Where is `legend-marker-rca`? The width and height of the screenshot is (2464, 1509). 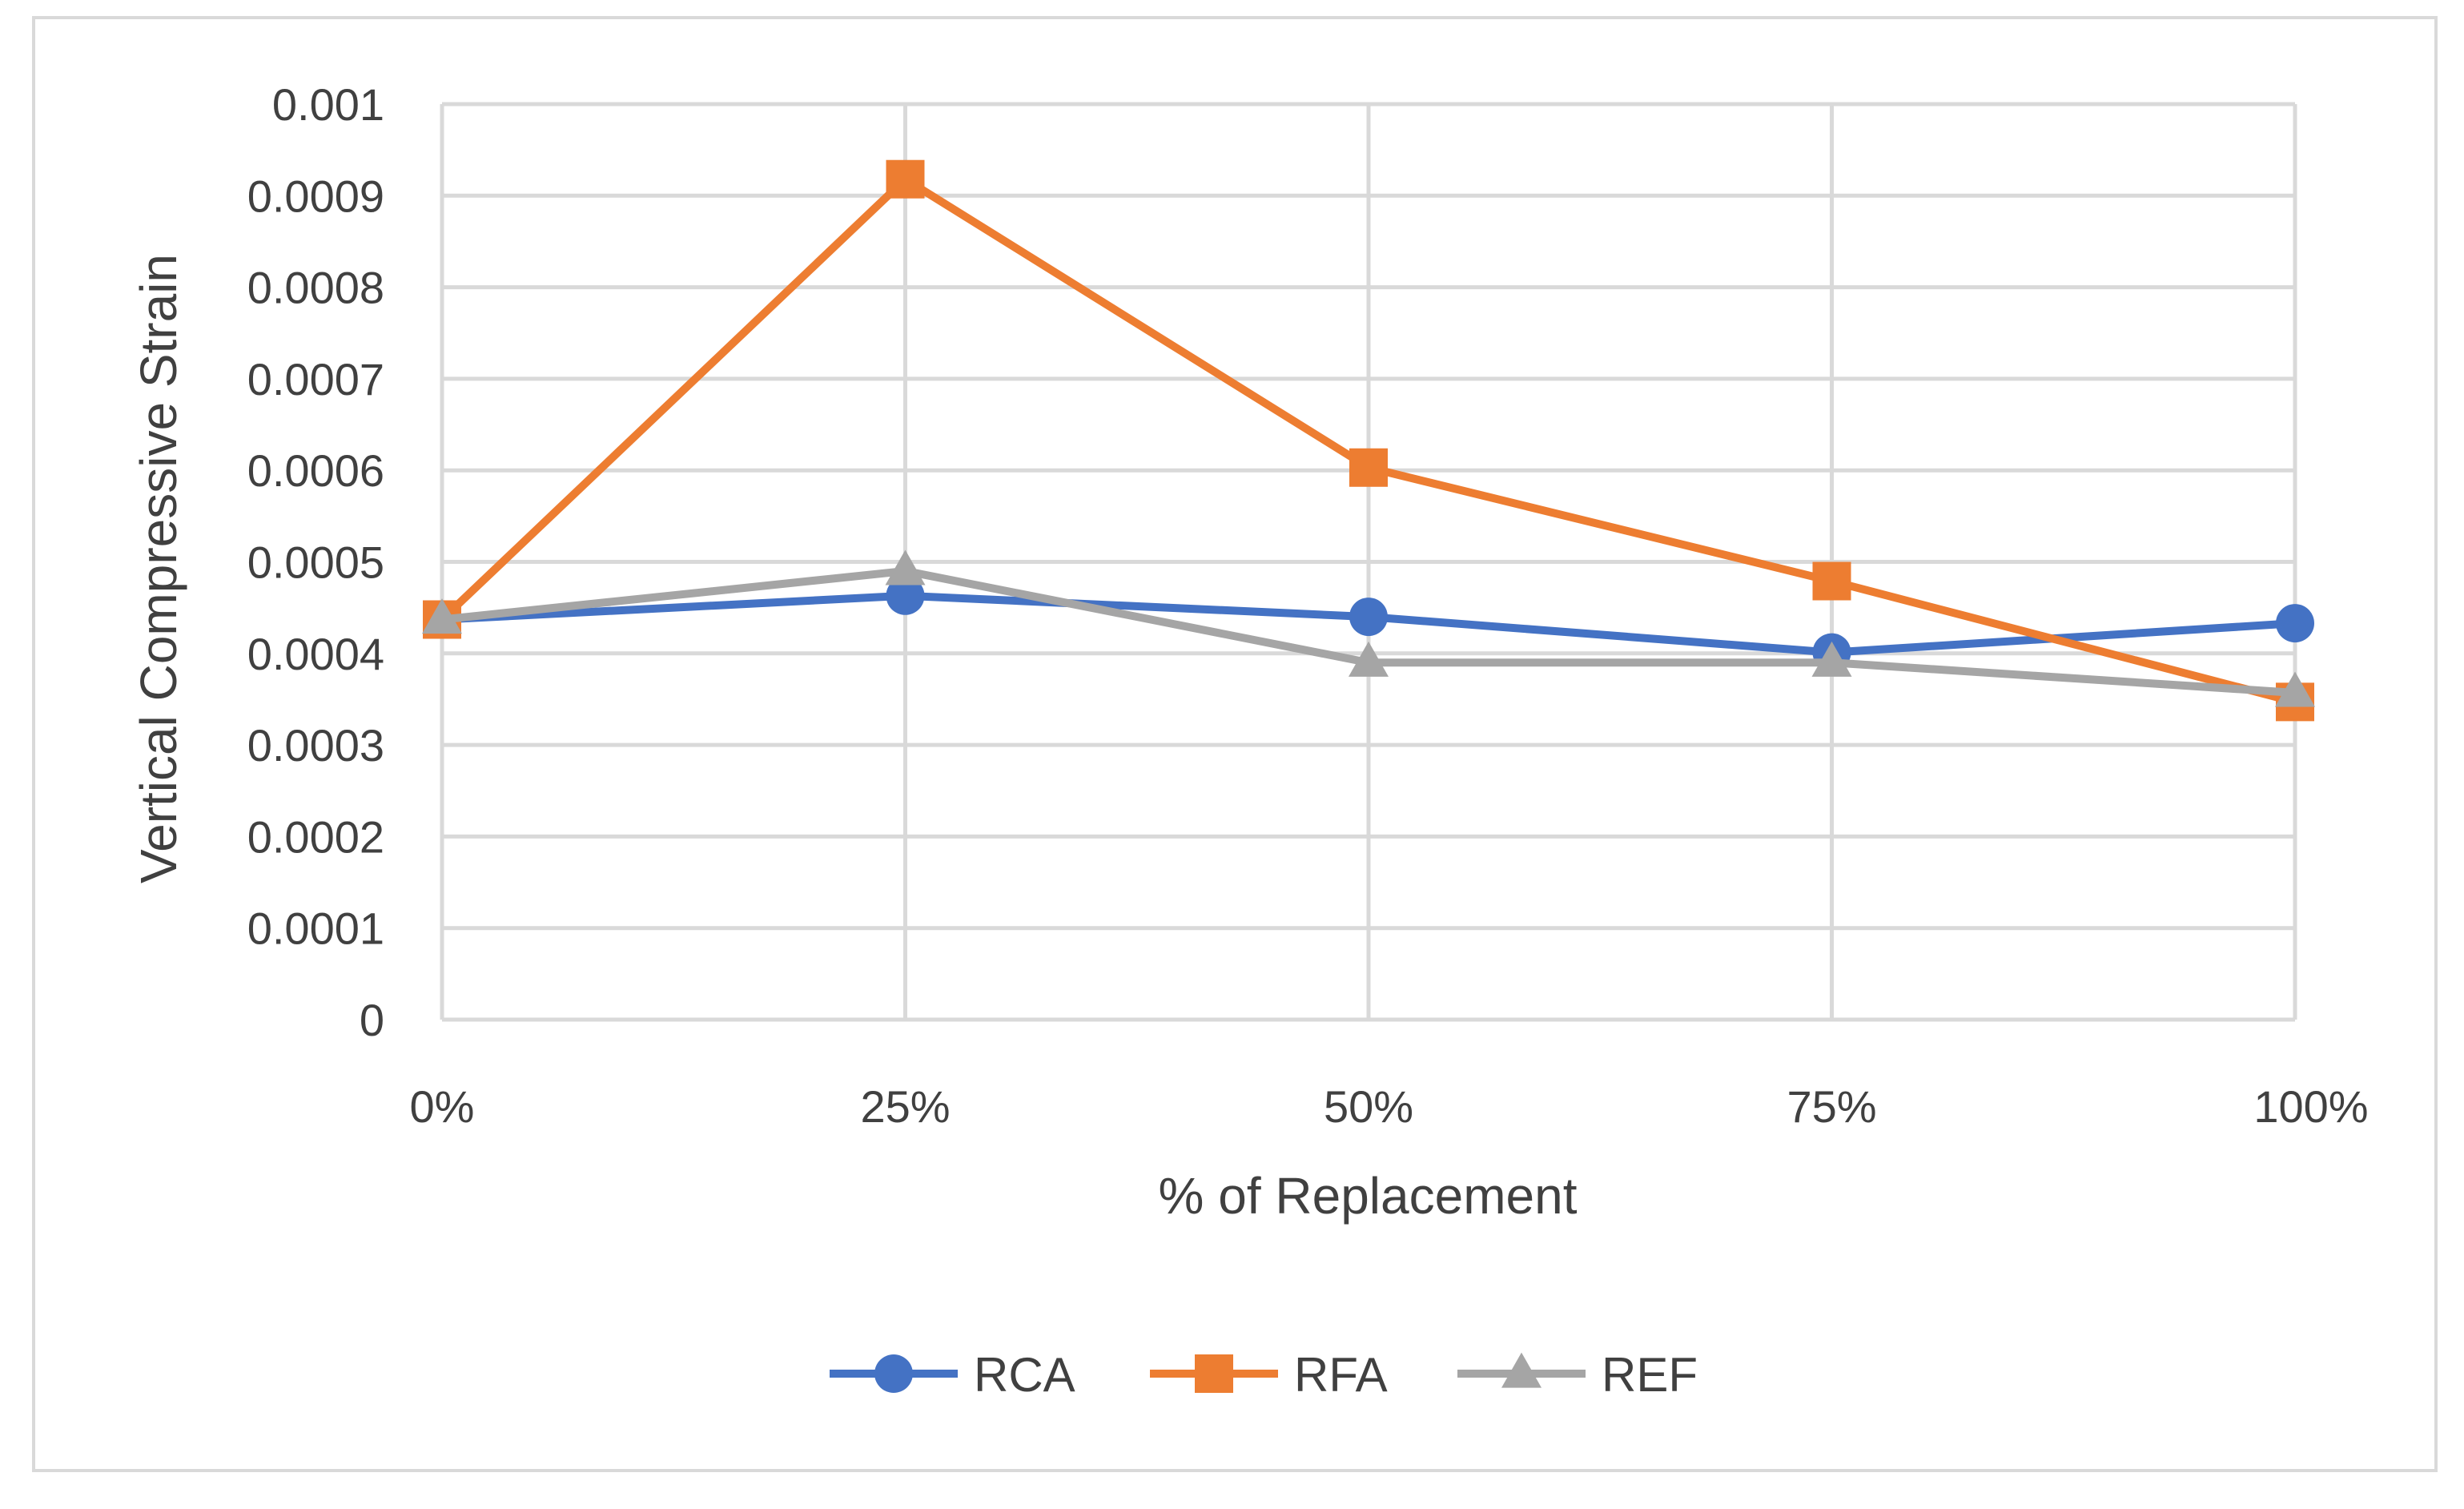
legend-marker-rca is located at coordinates (893, 1373).